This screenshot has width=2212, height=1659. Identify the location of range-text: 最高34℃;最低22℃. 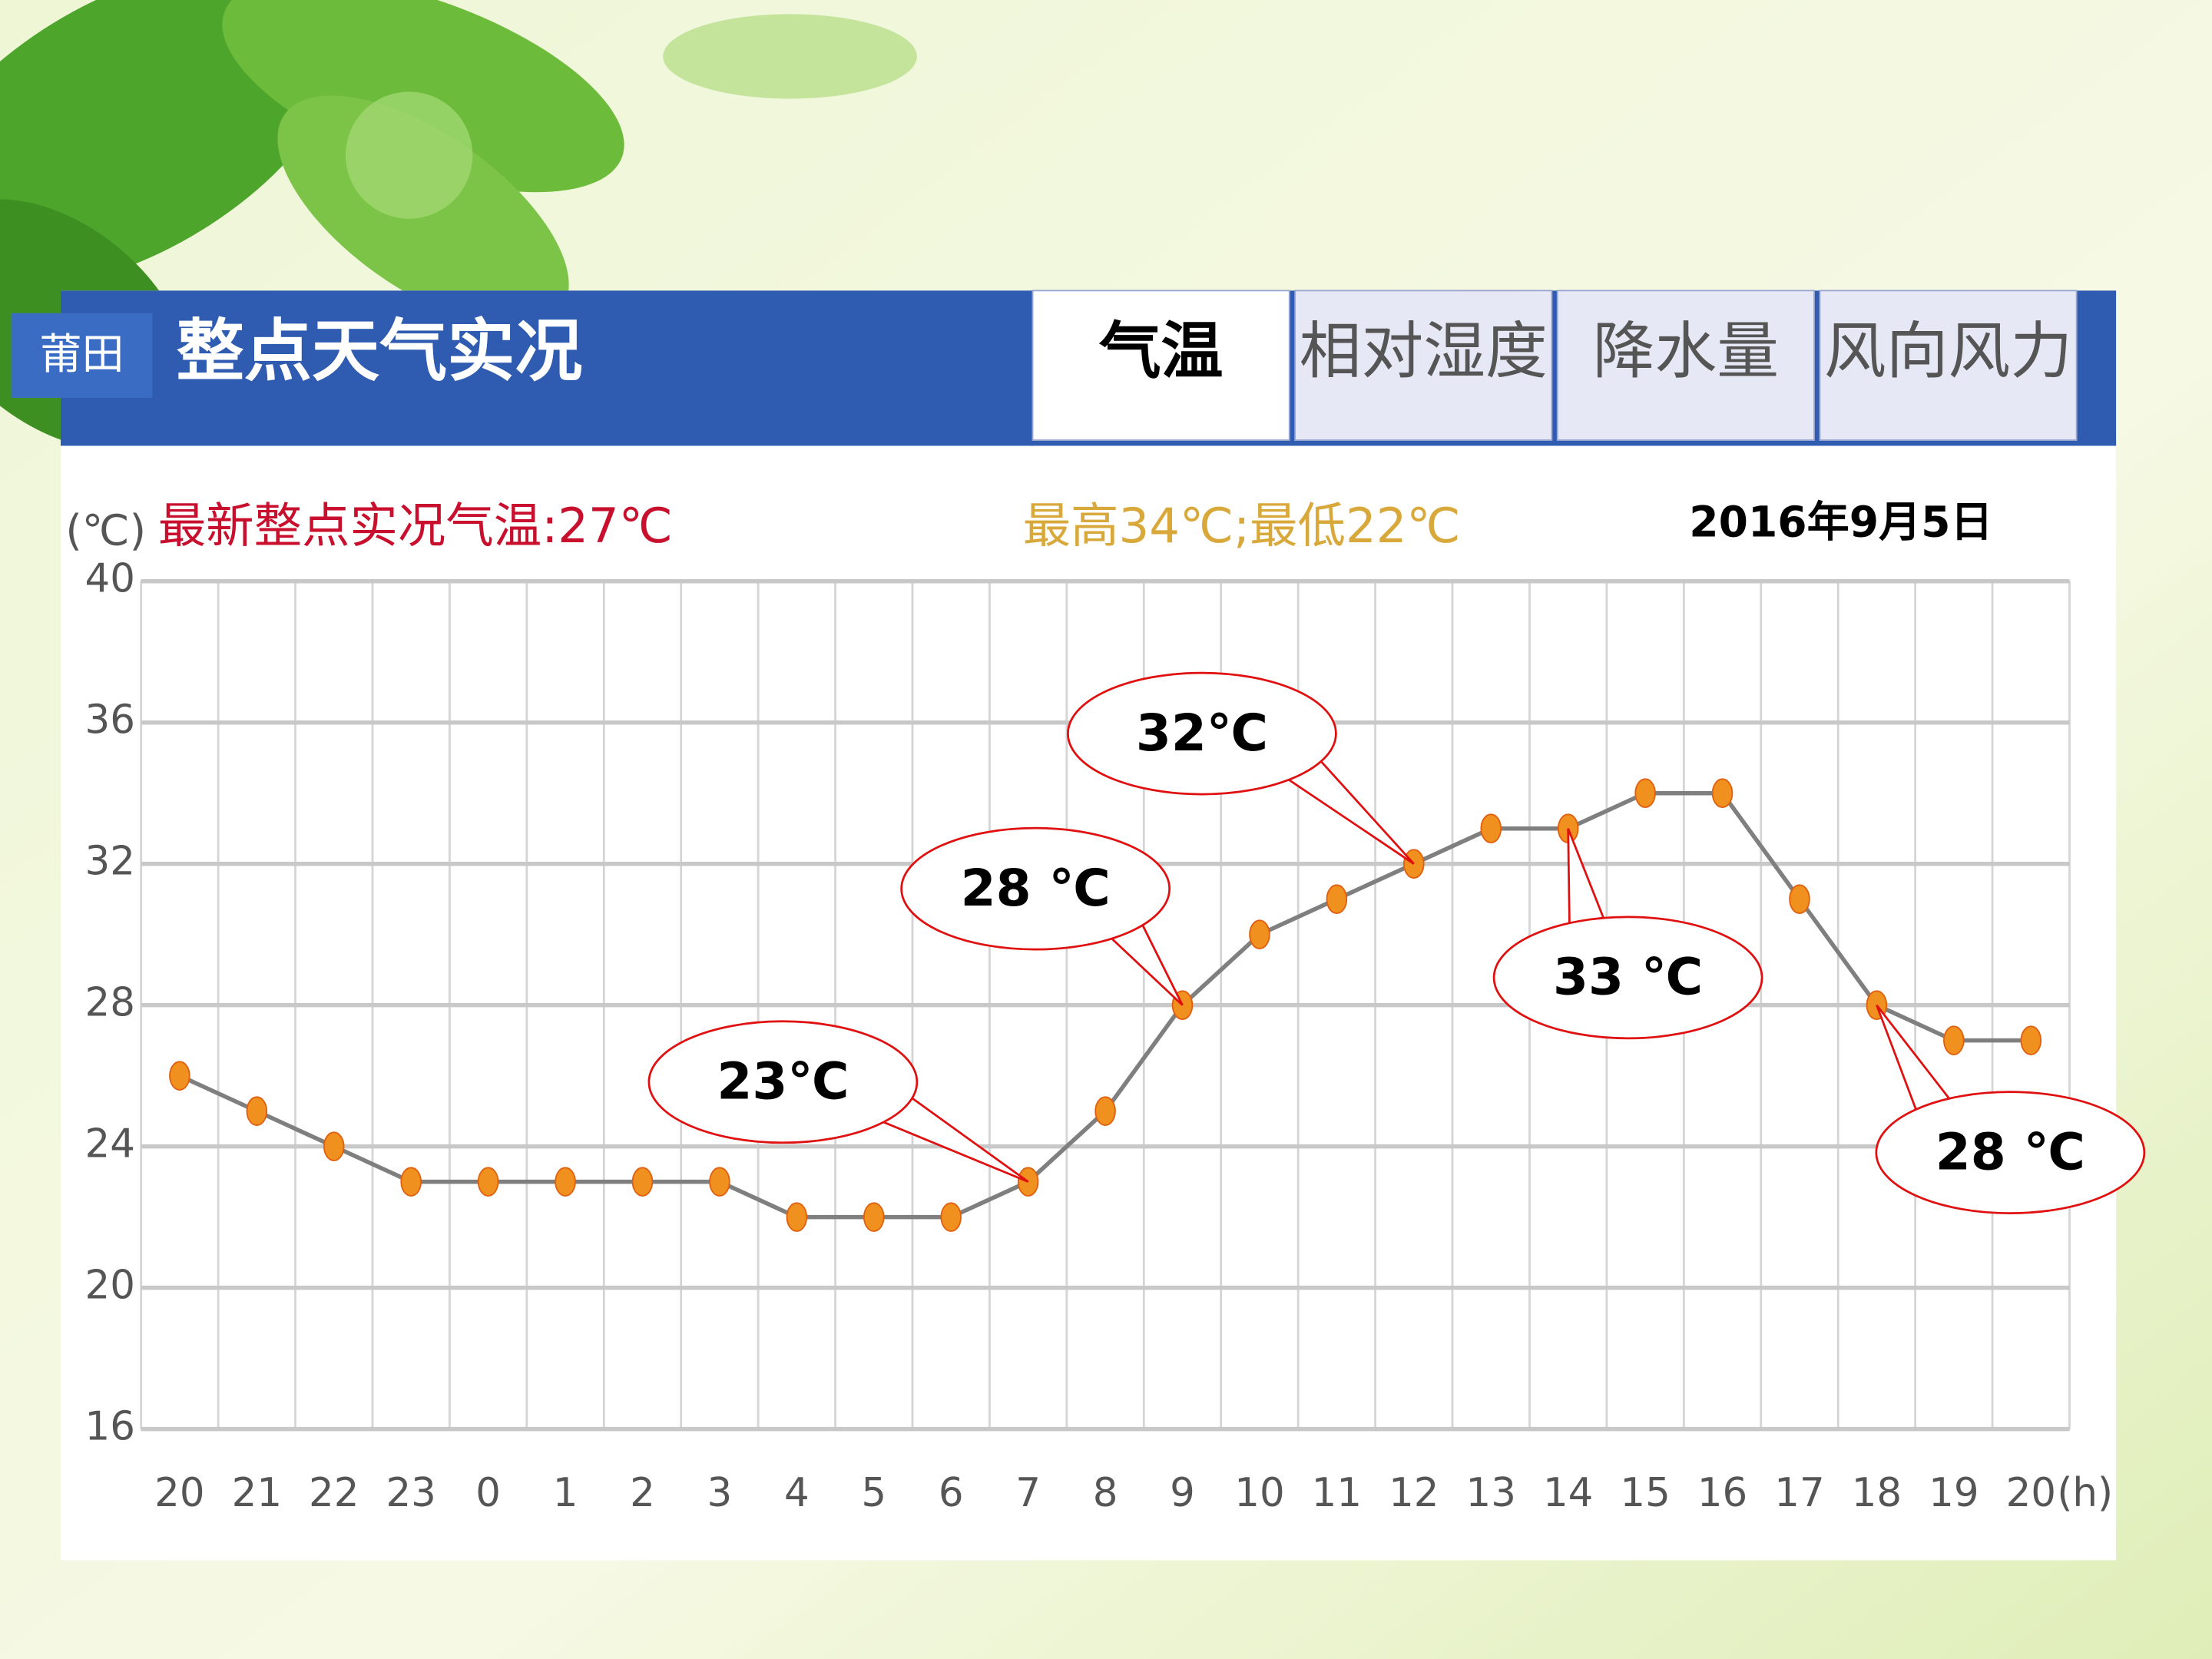
(1242, 526).